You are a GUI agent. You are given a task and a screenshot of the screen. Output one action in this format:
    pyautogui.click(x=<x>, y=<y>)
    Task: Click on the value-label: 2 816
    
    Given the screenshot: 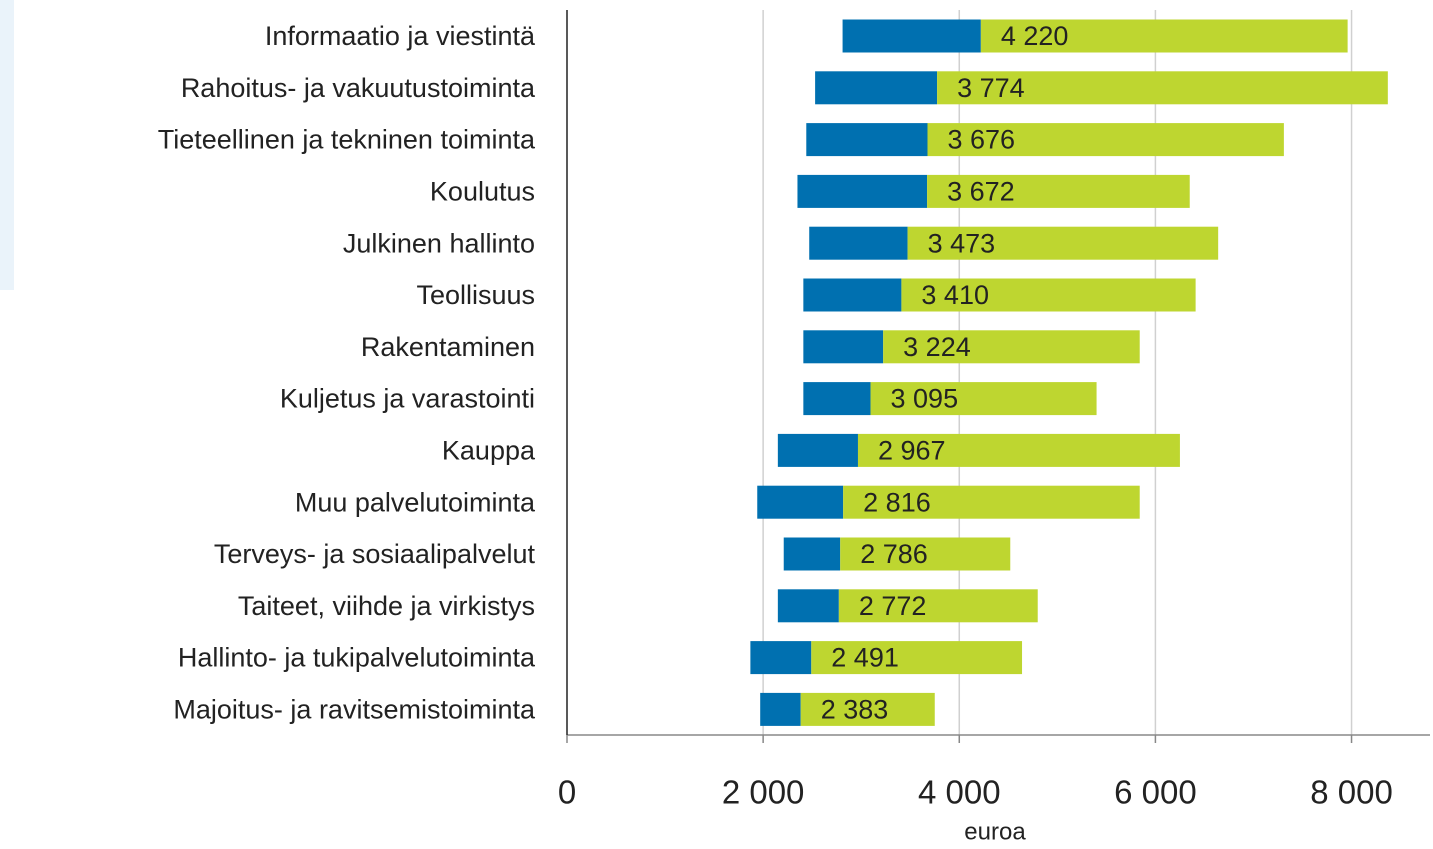 What is the action you would take?
    pyautogui.click(x=897, y=502)
    